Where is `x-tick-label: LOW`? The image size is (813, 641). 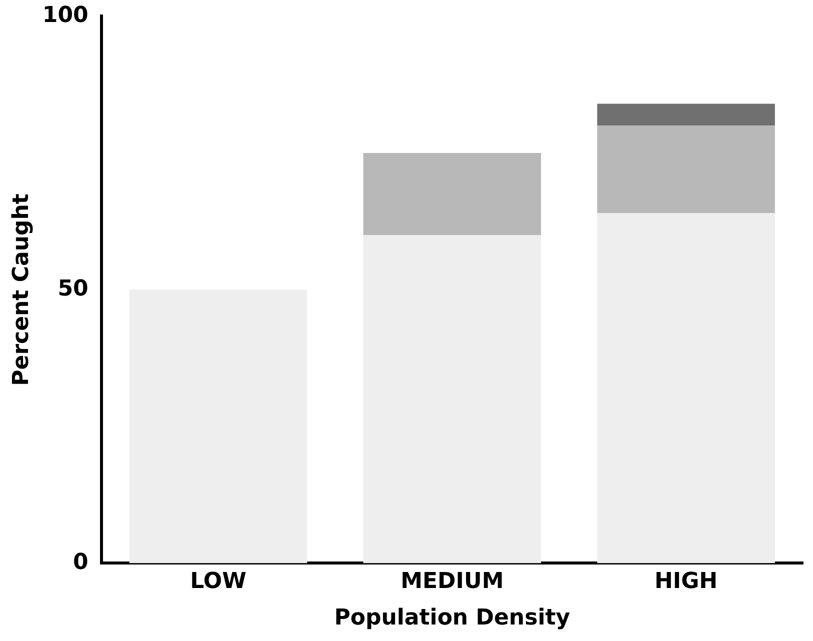
x-tick-label: LOW is located at coordinates (218, 581).